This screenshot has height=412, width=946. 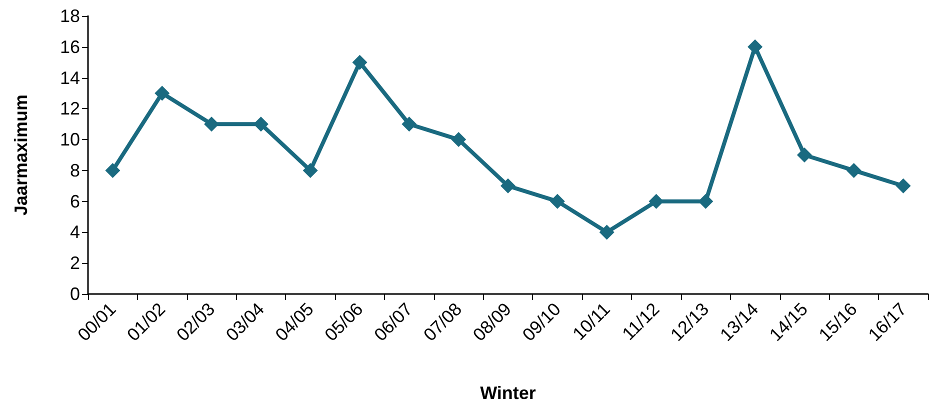 I want to click on x-axis-title: Winter, so click(x=508, y=393).